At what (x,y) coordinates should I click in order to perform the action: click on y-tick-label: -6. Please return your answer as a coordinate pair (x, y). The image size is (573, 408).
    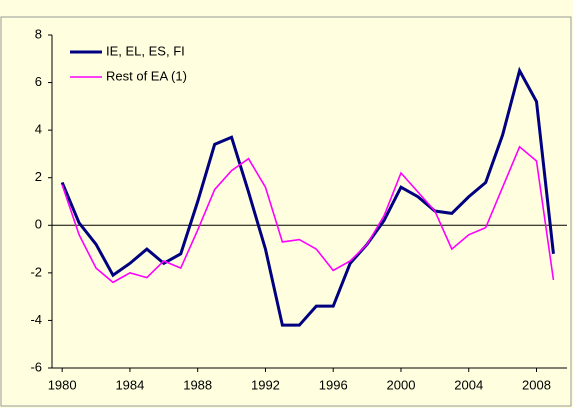
    Looking at the image, I should click on (36, 366).